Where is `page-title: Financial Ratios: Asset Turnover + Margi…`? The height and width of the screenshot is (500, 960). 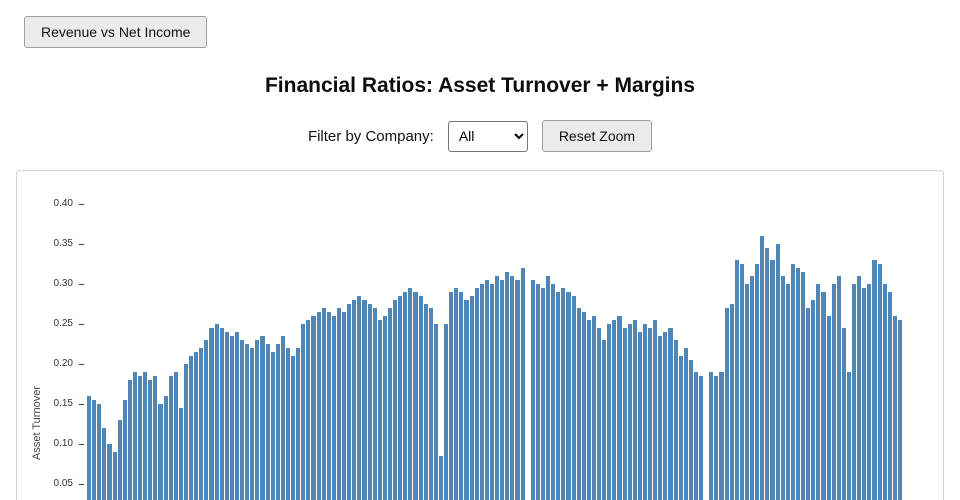 page-title: Financial Ratios: Asset Turnover + Margi… is located at coordinates (480, 85).